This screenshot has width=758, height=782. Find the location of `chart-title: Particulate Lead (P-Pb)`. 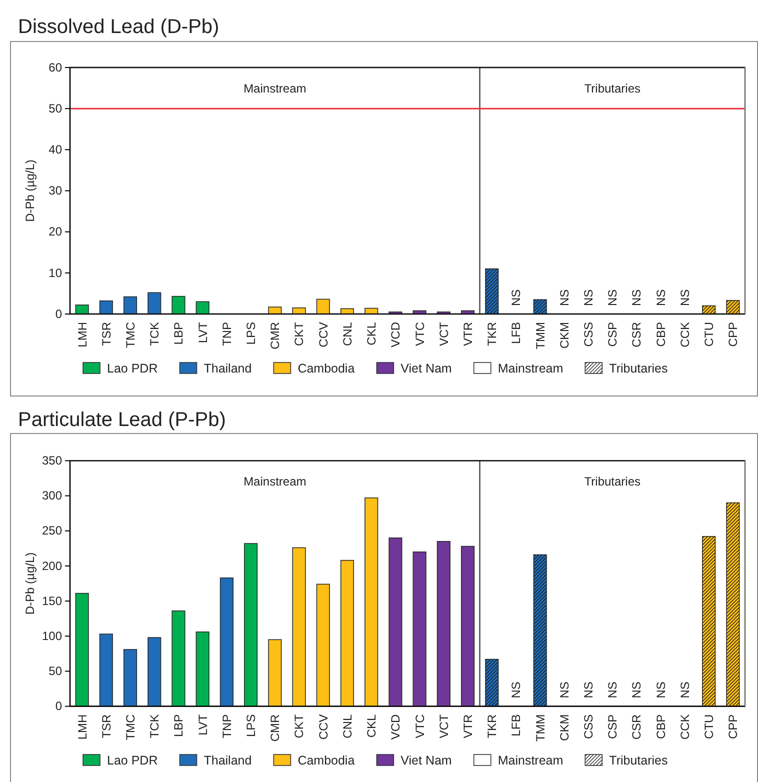

chart-title: Particulate Lead (P-Pb) is located at coordinates (122, 420).